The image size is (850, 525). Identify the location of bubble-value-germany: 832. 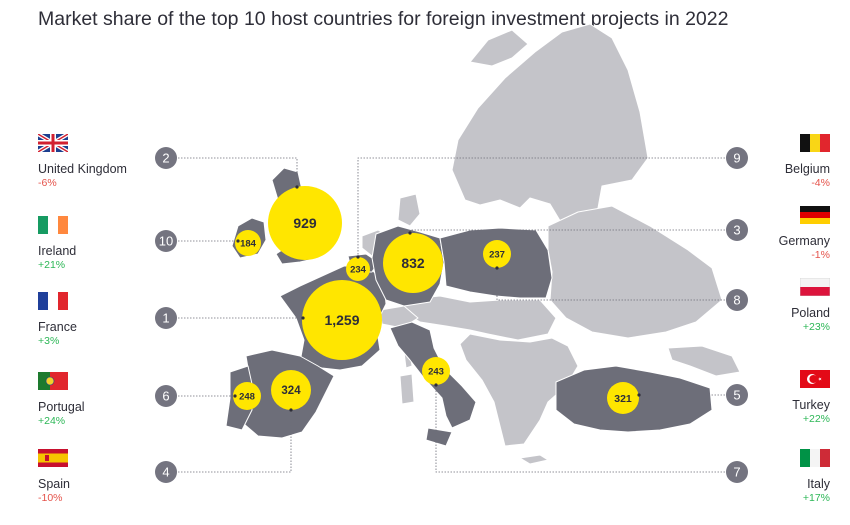
(413, 263).